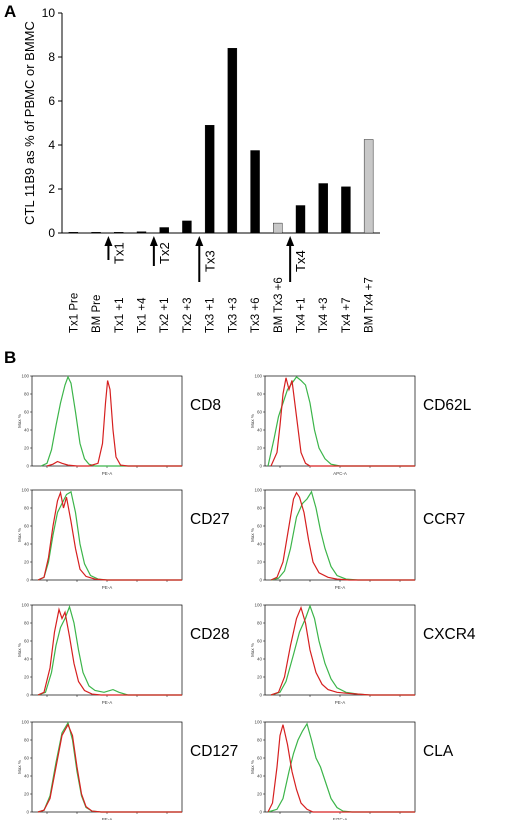 The image size is (520, 820). What do you see at coordinates (10, 357) in the screenshot?
I see `panel-b-label: B` at bounding box center [10, 357].